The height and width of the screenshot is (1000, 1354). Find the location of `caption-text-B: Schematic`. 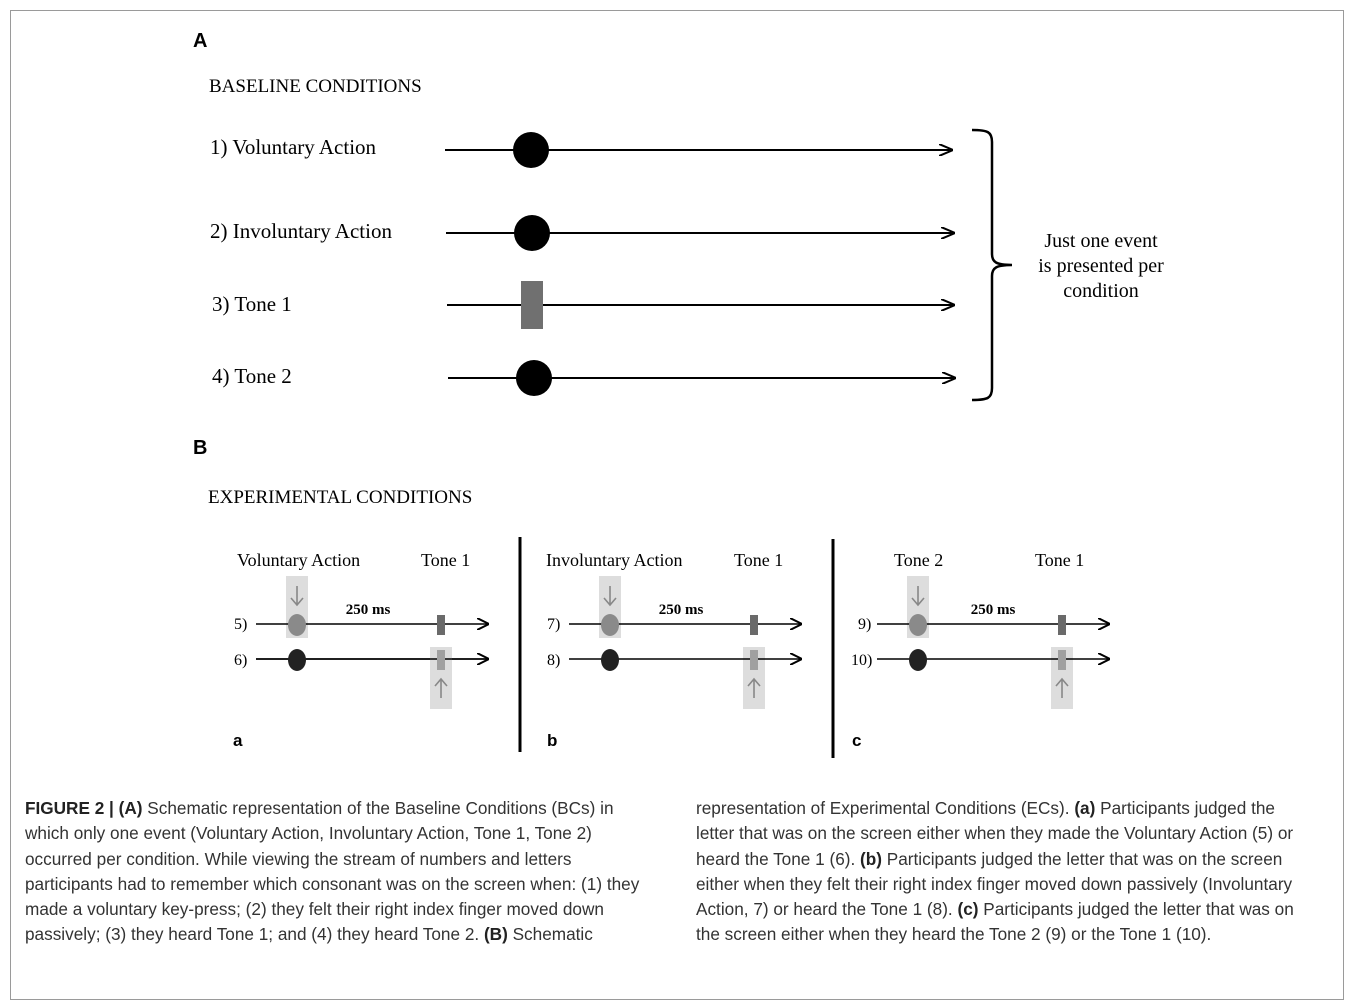

caption-text-B: Schematic is located at coordinates (550, 934).